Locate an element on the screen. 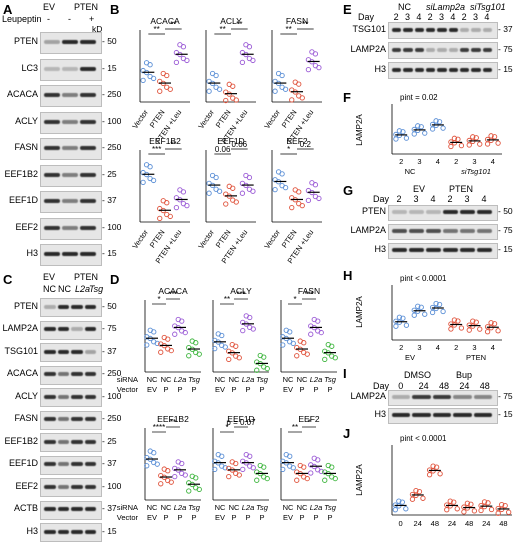  f-group: siTsg101 is located at coordinates (476, 171).